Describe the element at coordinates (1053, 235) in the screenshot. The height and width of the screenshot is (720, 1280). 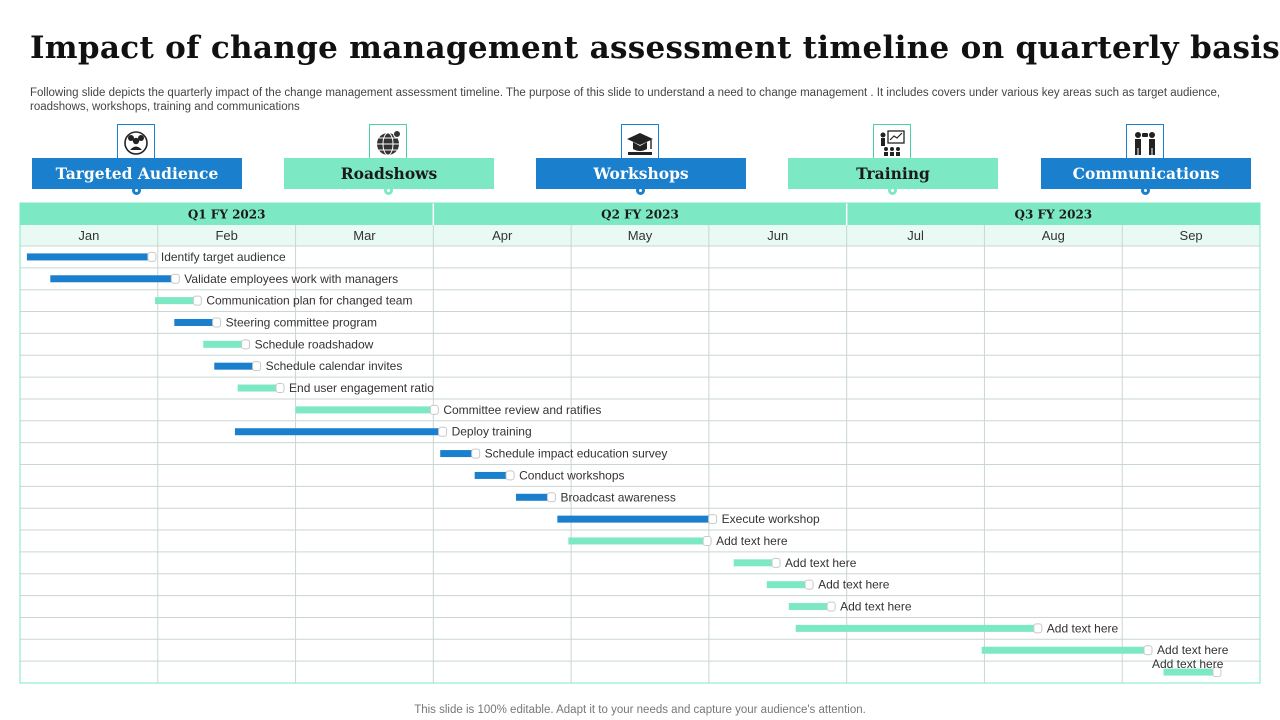
I see `month-label: Aug` at that location.